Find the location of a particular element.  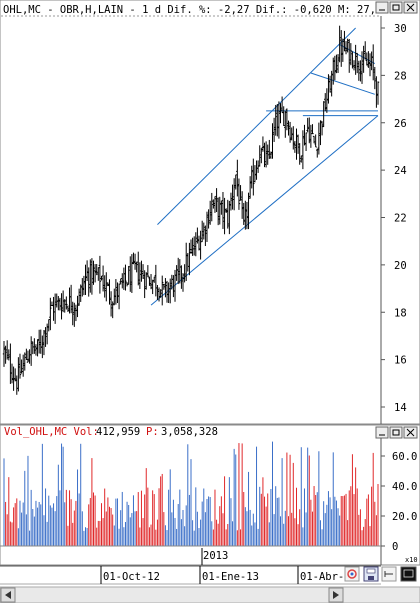

price-axis-tick-label: 24 is located at coordinates (400, 171).